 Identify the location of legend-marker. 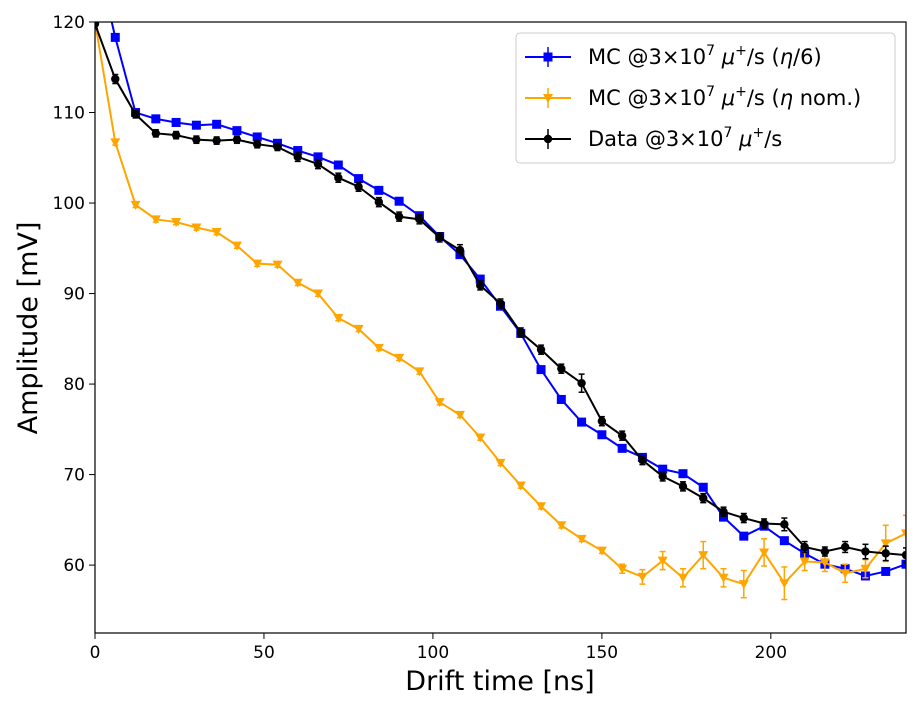
(548, 57).